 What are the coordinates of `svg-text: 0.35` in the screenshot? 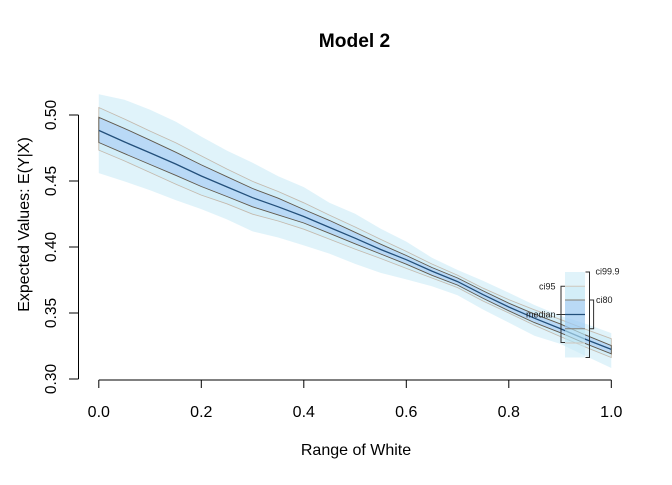 It's located at (51, 313).